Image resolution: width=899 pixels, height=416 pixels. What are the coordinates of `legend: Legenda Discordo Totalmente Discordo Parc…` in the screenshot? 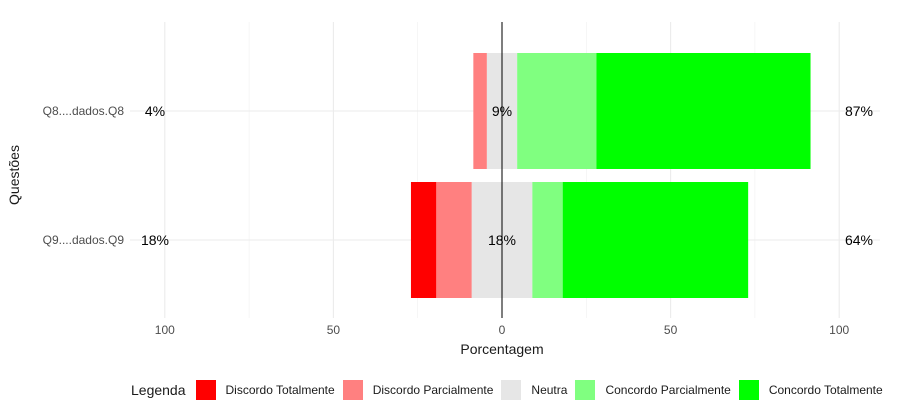 It's located at (511, 390).